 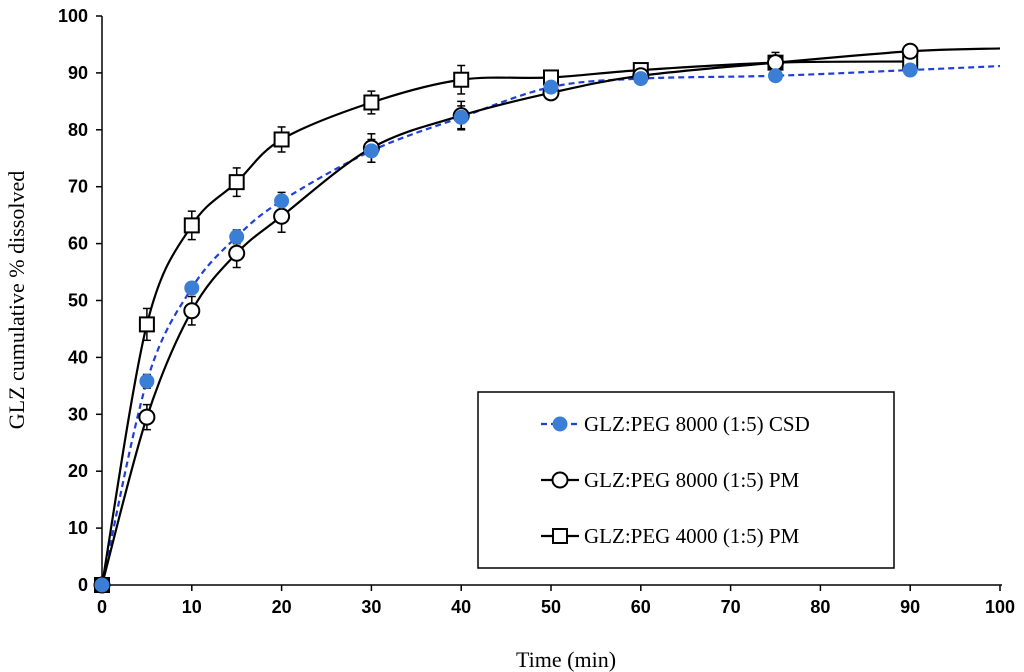 I want to click on legend-label-peg4000-pm: GLZ:PEG 4000 (1:5) PM, so click(x=692, y=536).